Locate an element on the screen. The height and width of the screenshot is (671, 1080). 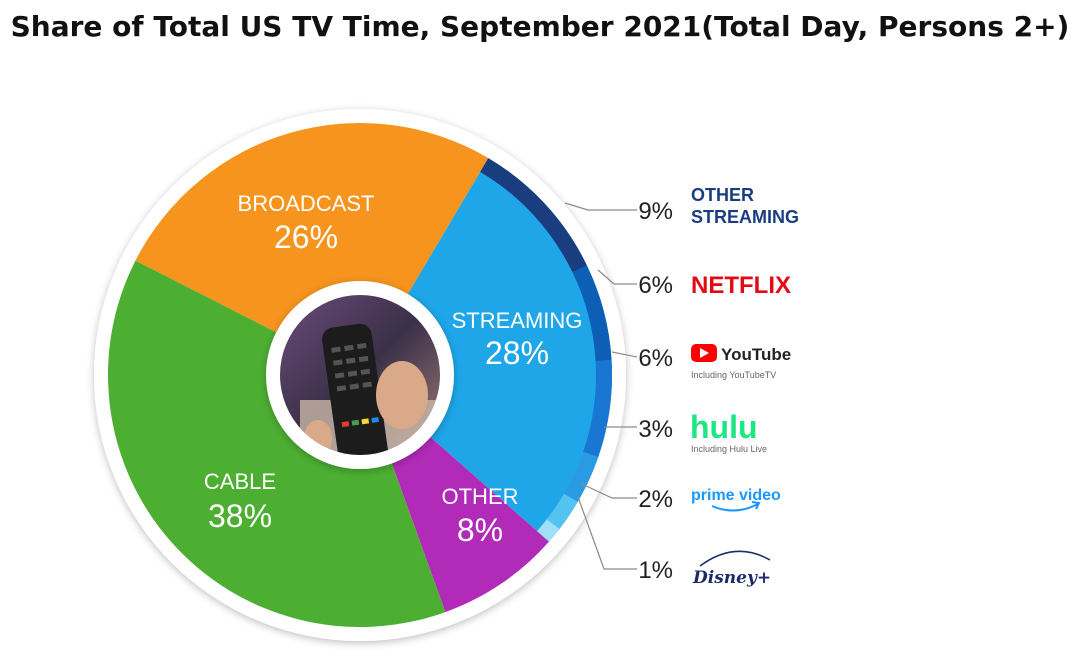
hulu-legend: hulu Including Hulu Live is located at coordinates (728, 431).